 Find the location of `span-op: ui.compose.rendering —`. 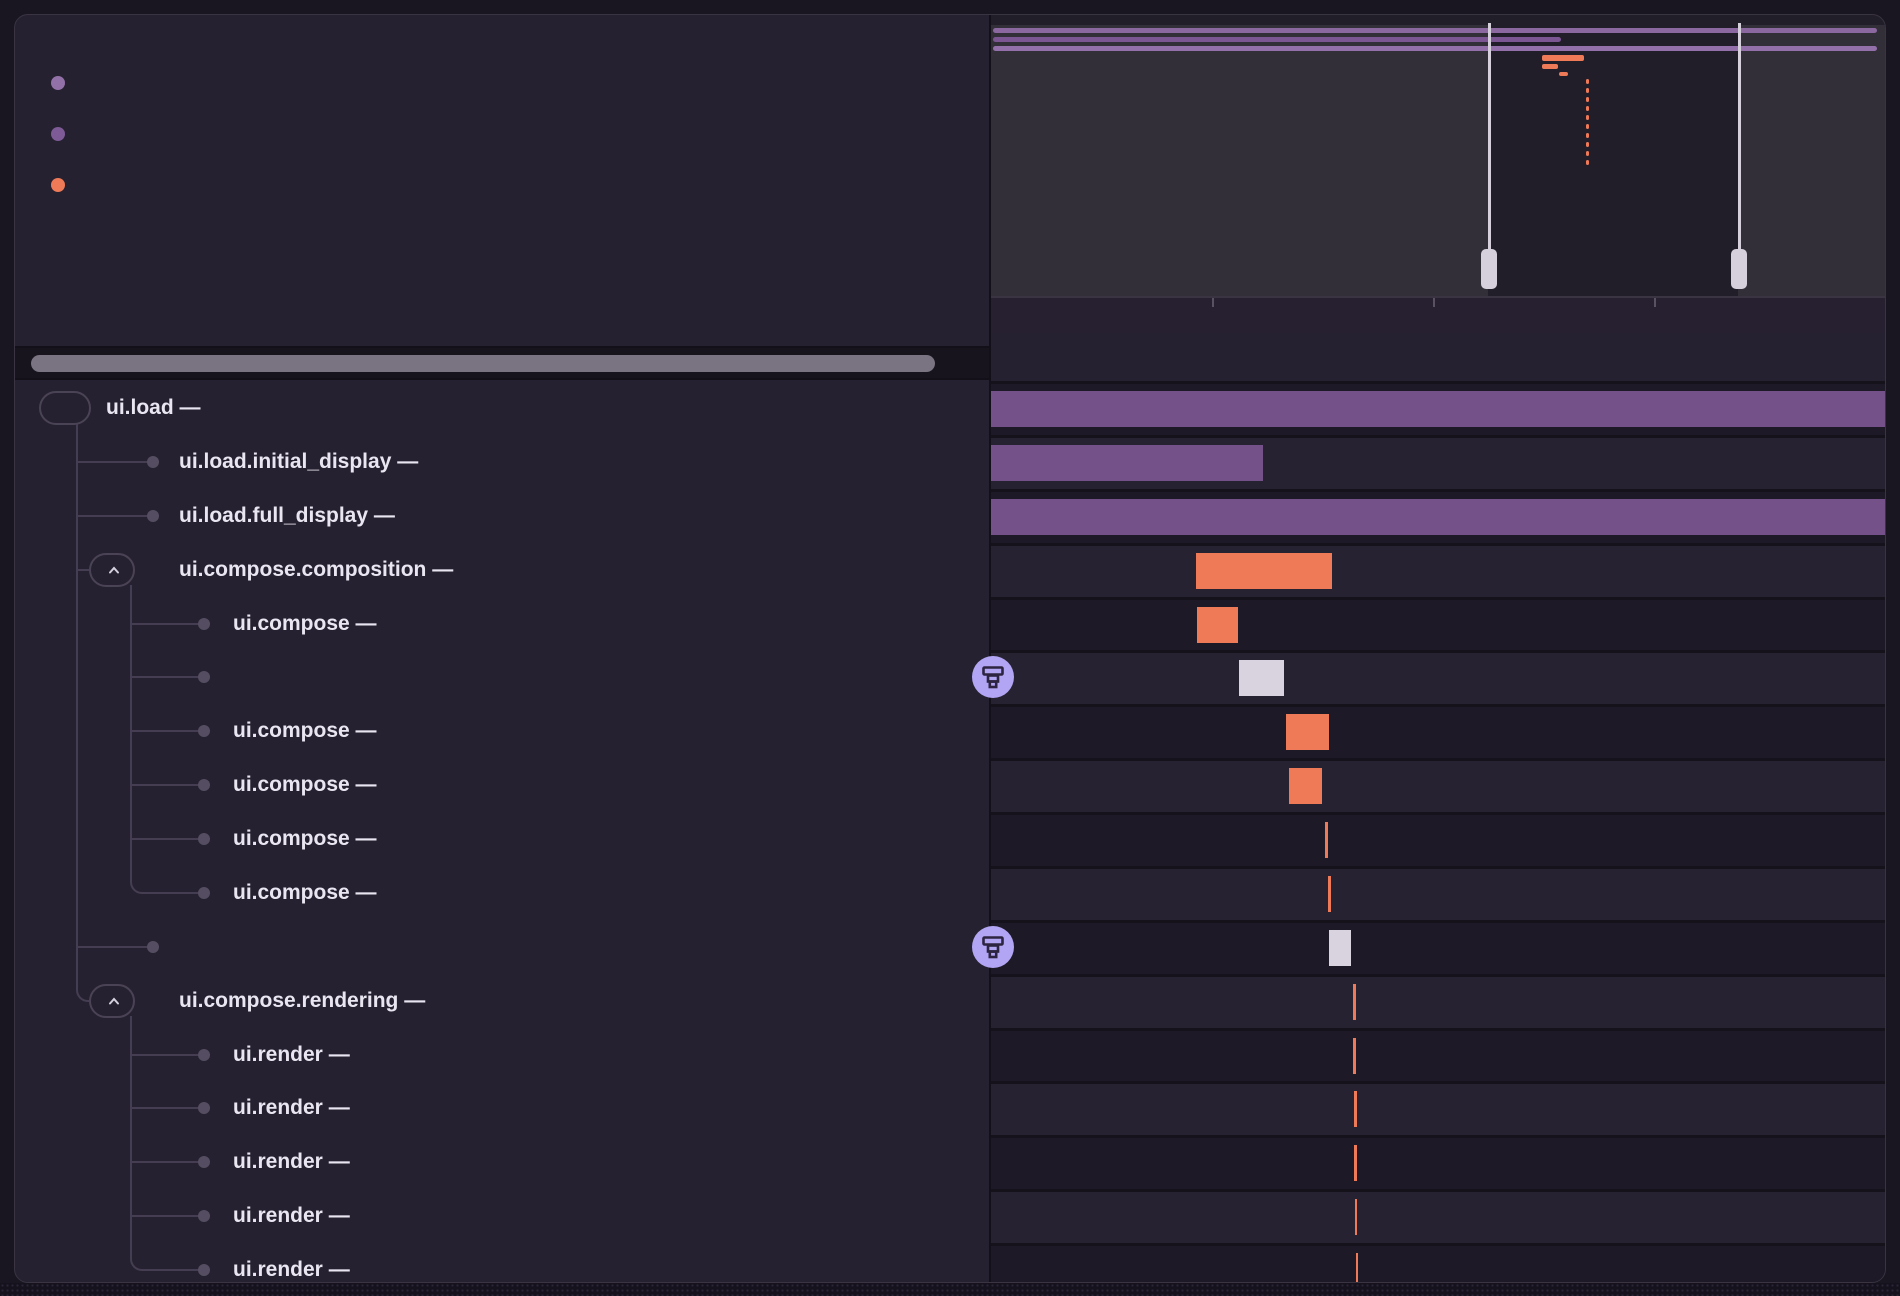

span-op: ui.compose.rendering — is located at coordinates (302, 1000).